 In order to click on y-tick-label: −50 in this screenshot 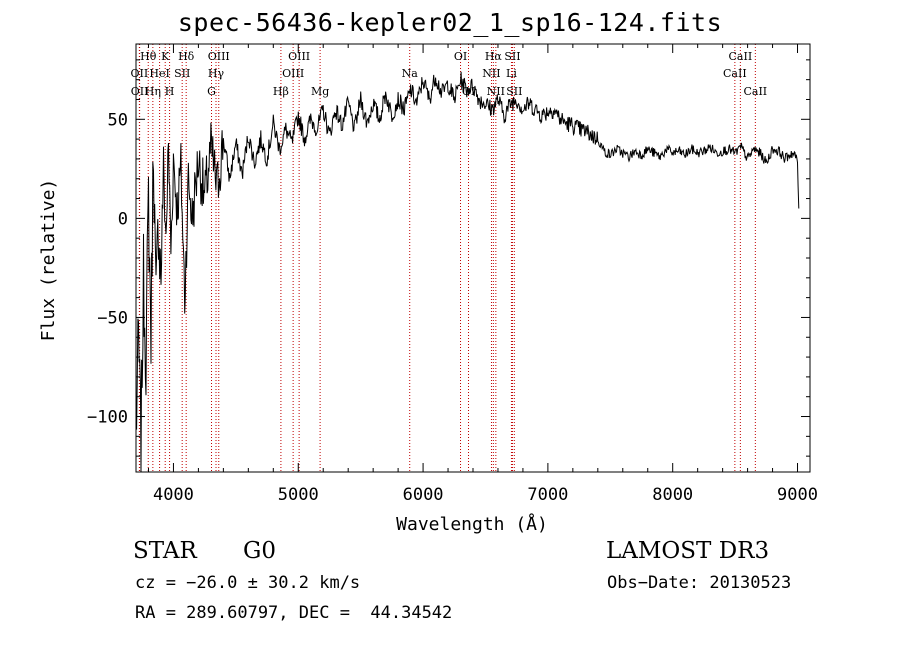, I will do `click(112, 318)`.